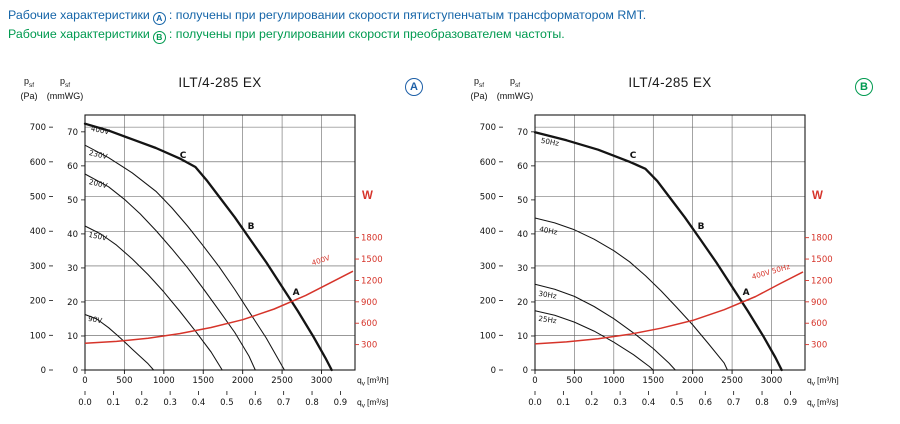 The image size is (900, 424). What do you see at coordinates (79, 15) in the screenshot?
I see `note-a-prefix: Рабочие характеристики` at bounding box center [79, 15].